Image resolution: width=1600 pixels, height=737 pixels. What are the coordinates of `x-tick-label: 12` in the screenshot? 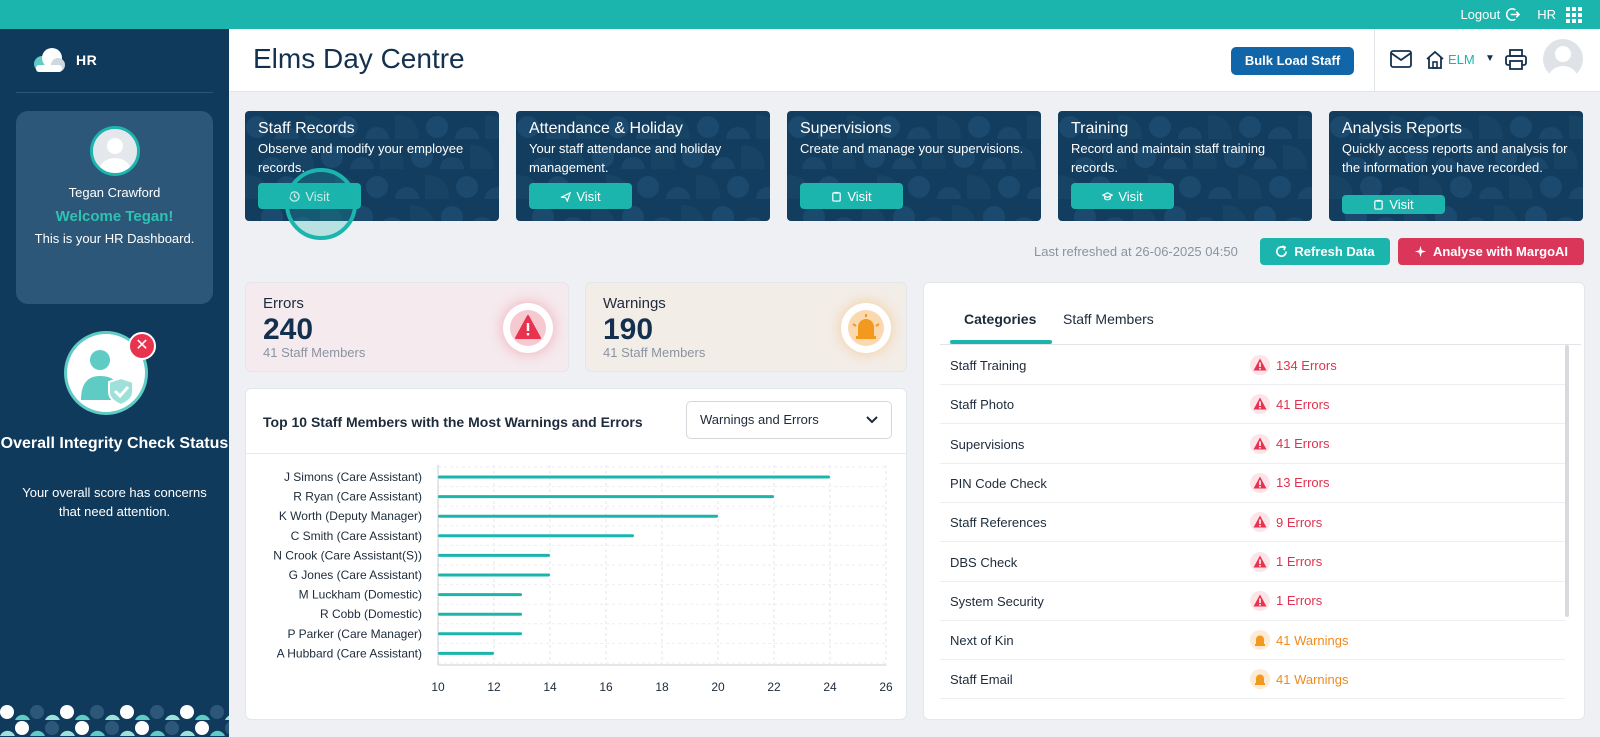 It's located at (494, 687).